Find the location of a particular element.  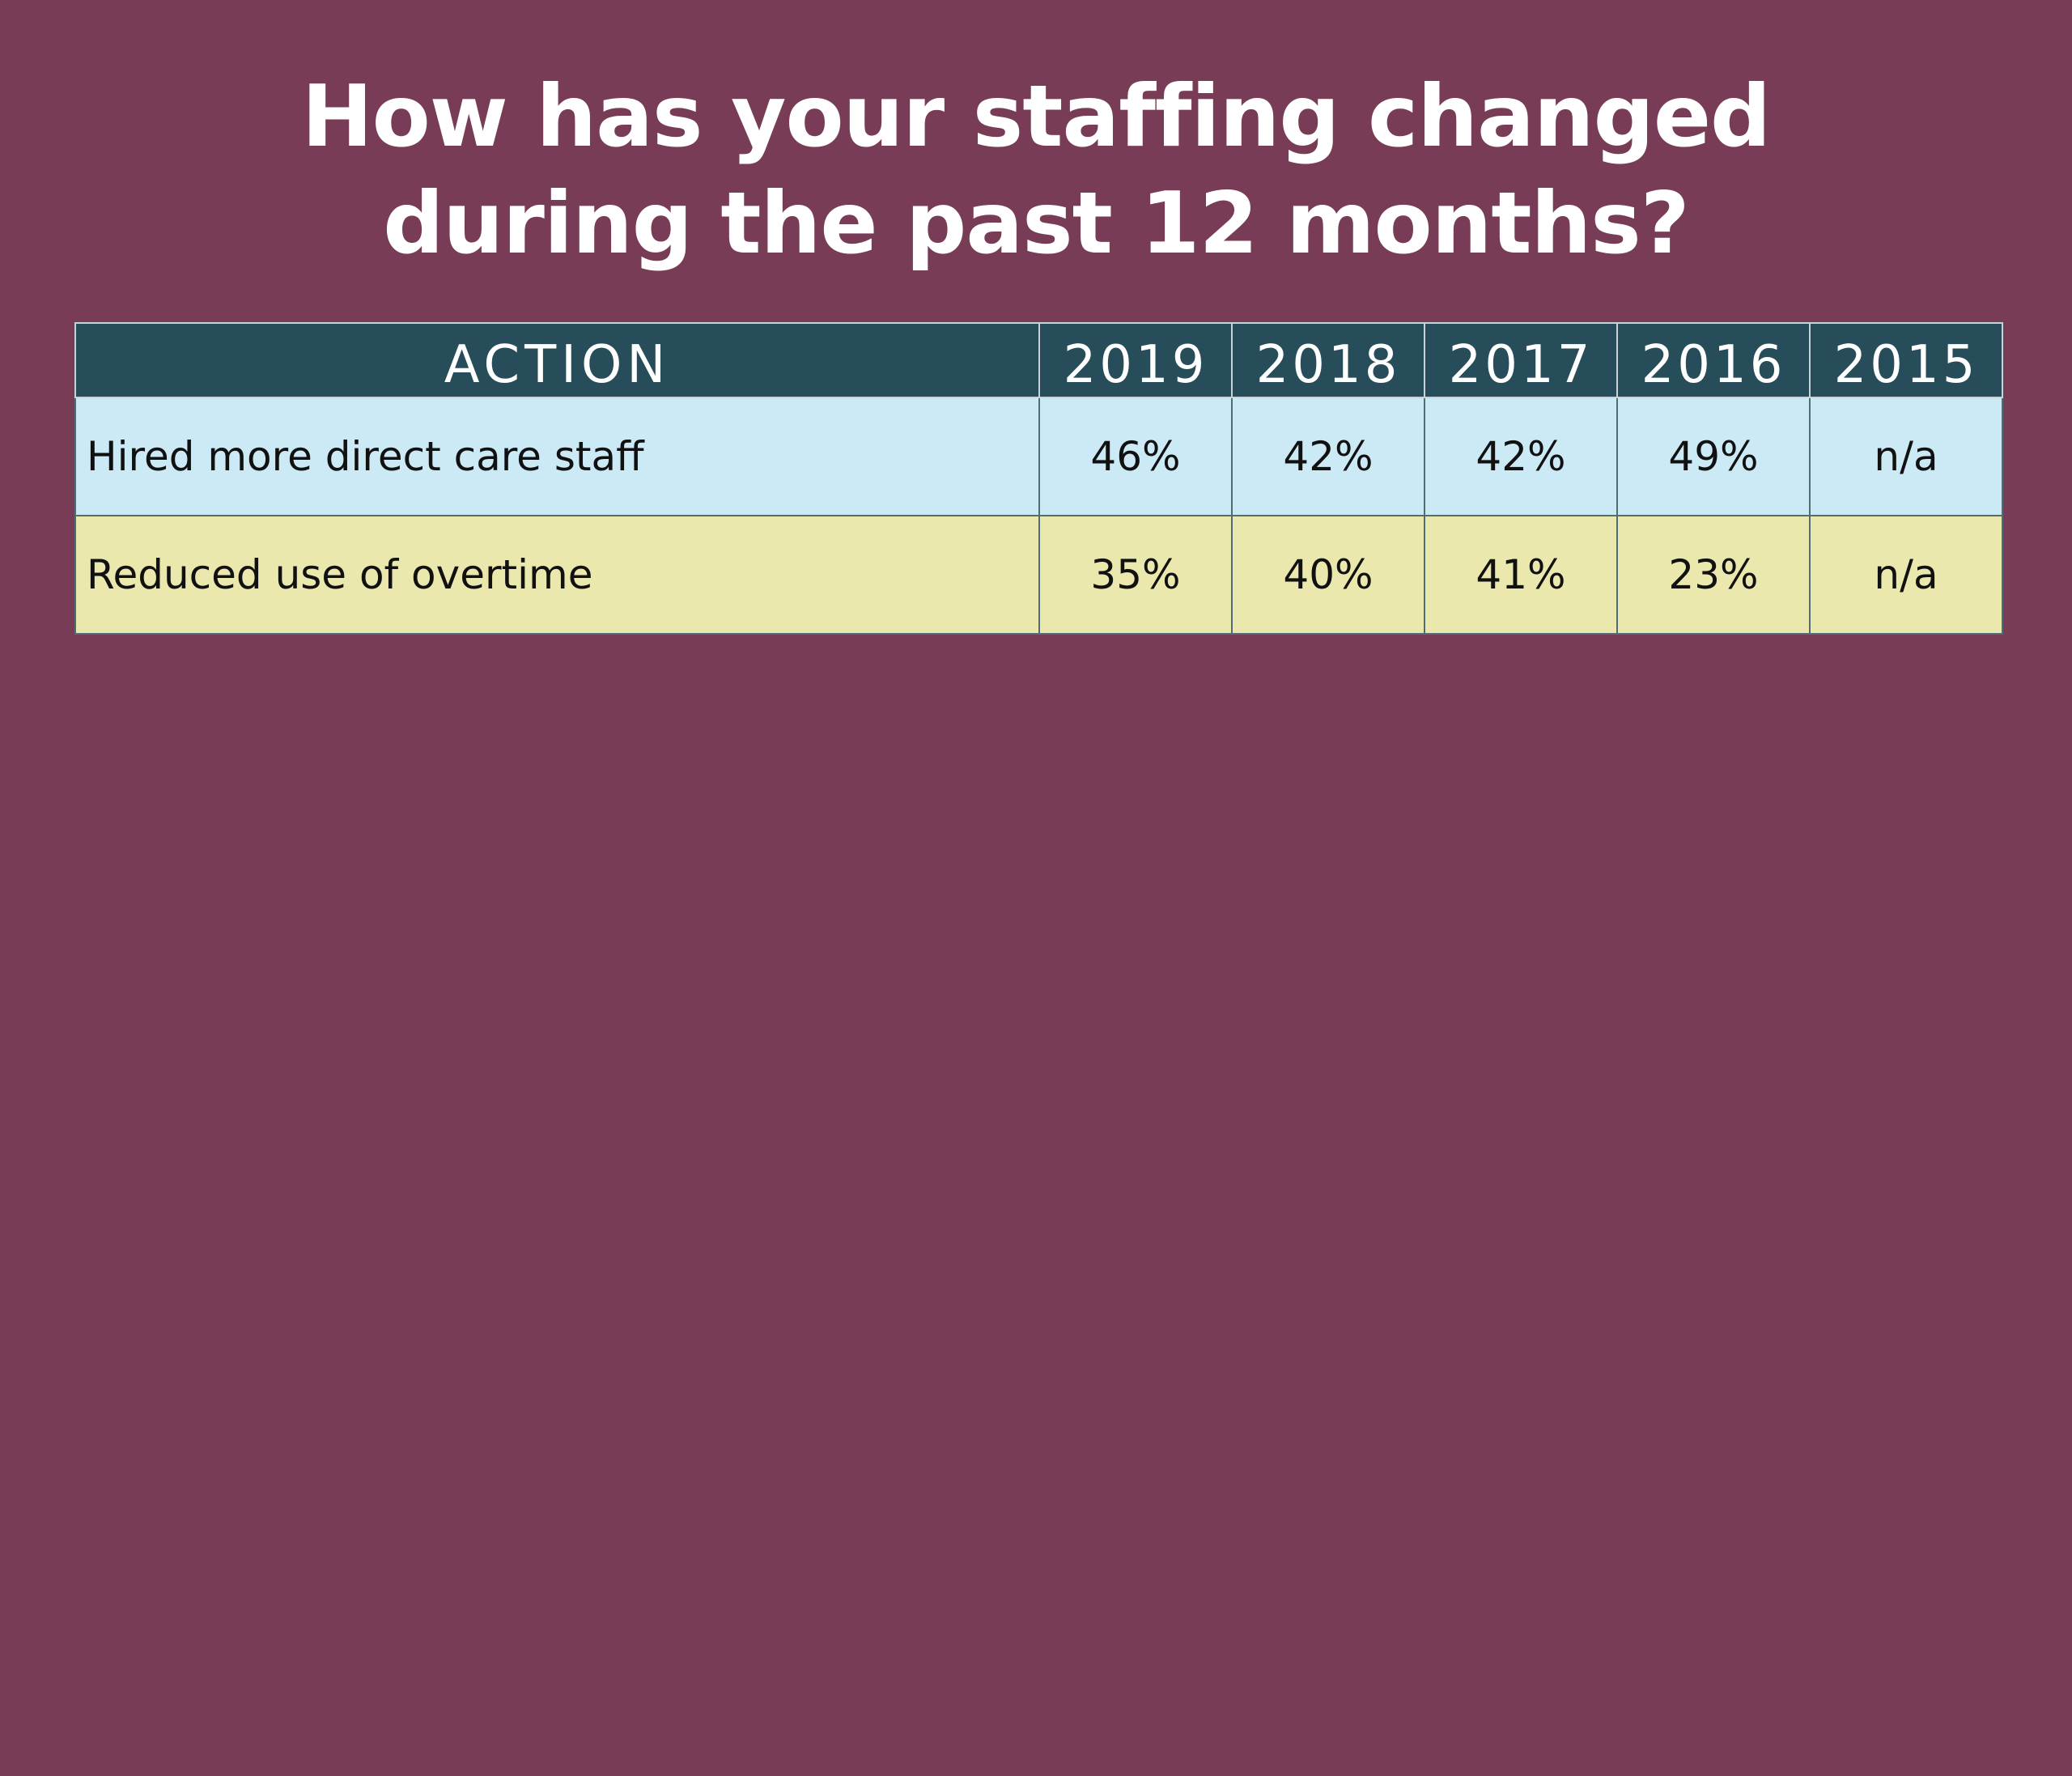

header-row: ACTION 2019 2018 2017 2016 2015 is located at coordinates (1038, 360).